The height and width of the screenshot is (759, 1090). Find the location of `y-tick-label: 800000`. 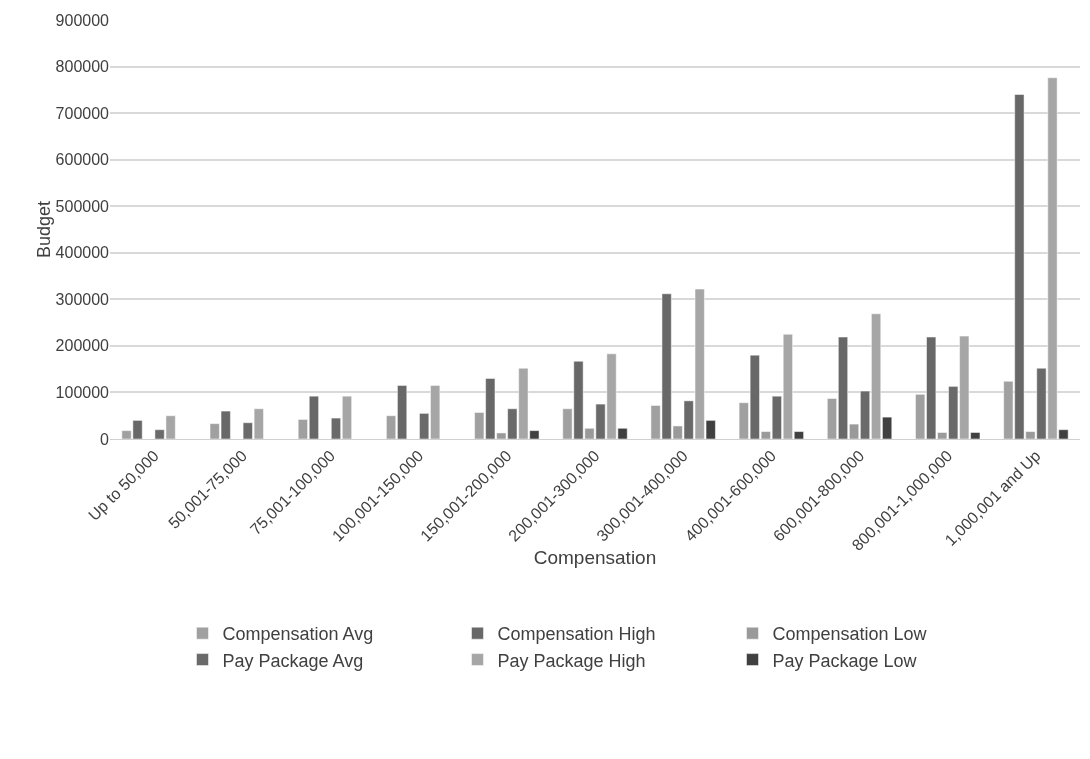

y-tick-label: 800000 is located at coordinates (82, 67).